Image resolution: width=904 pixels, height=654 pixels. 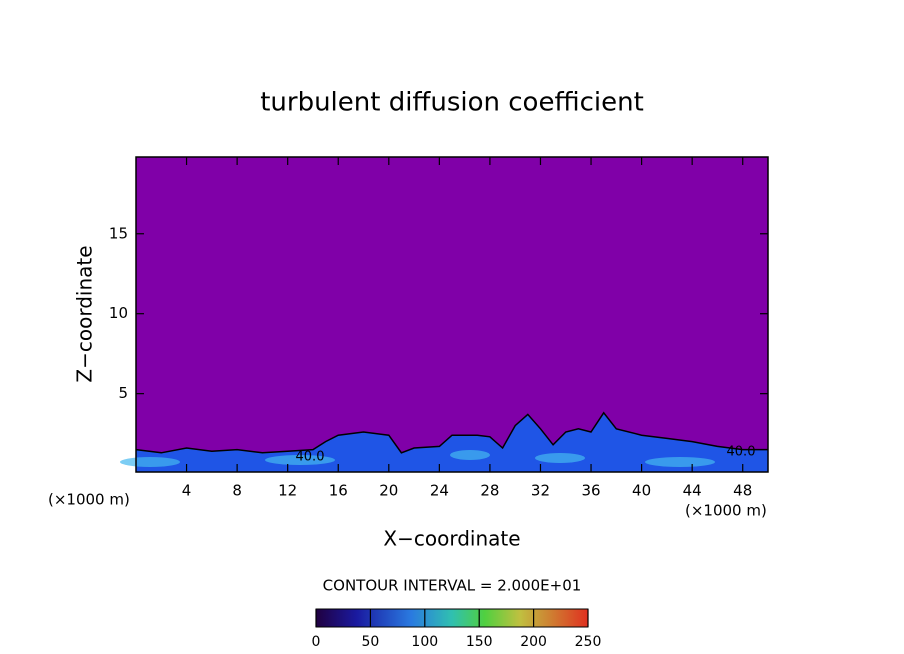 I want to click on colorbar-tick-label: 50, so click(x=370, y=642).